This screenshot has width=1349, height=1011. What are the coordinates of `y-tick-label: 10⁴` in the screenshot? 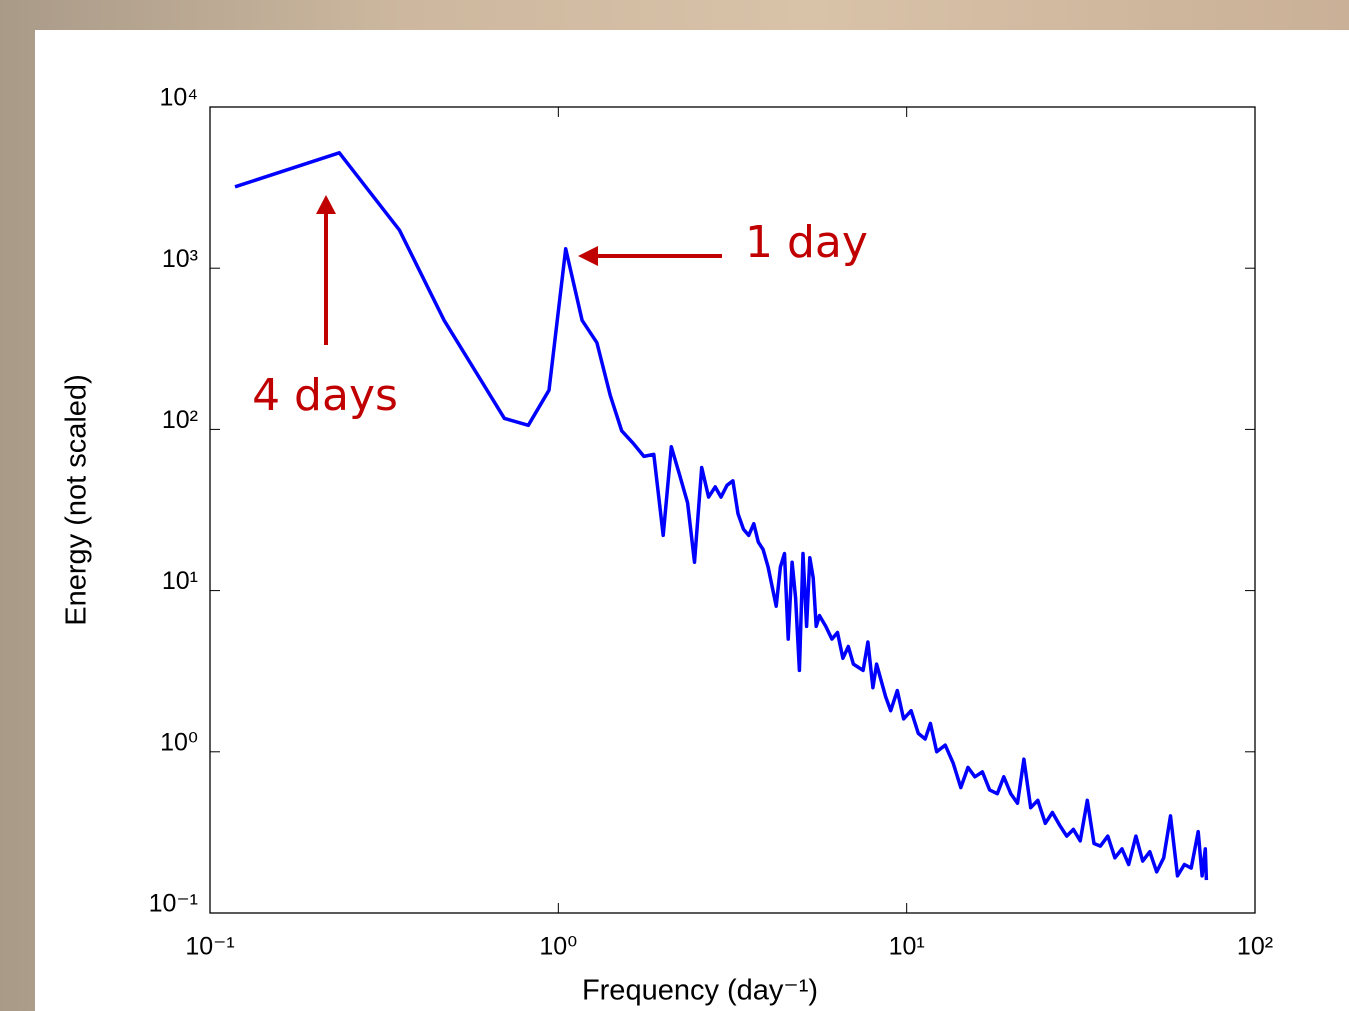 It's located at (178, 98).